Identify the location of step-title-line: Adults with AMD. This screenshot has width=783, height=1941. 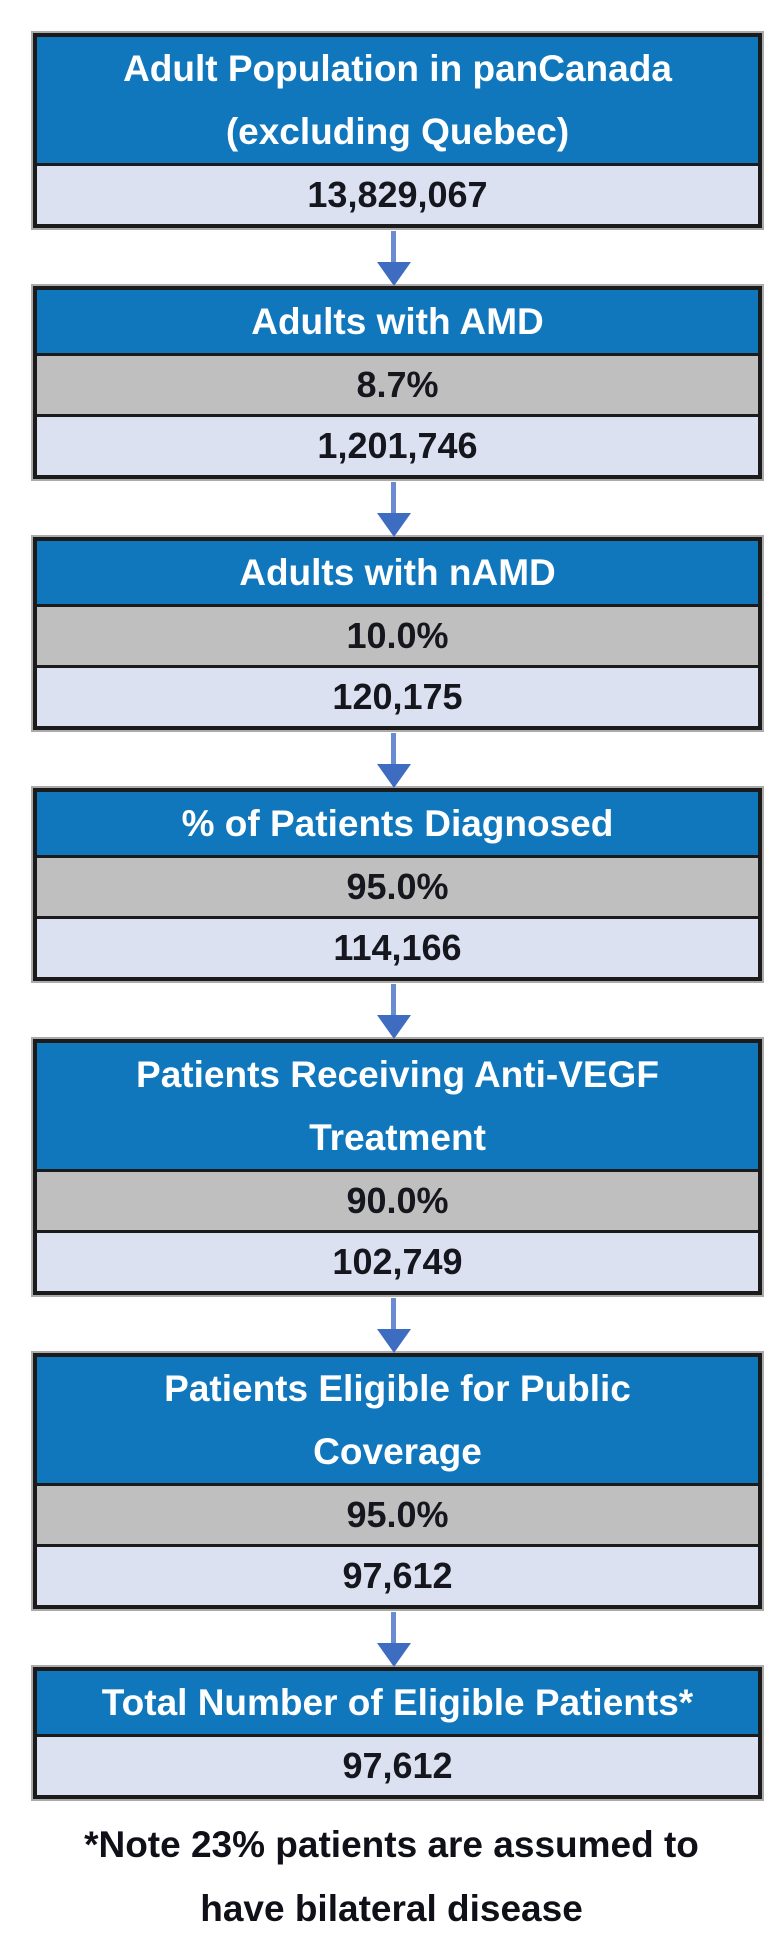
(397, 321).